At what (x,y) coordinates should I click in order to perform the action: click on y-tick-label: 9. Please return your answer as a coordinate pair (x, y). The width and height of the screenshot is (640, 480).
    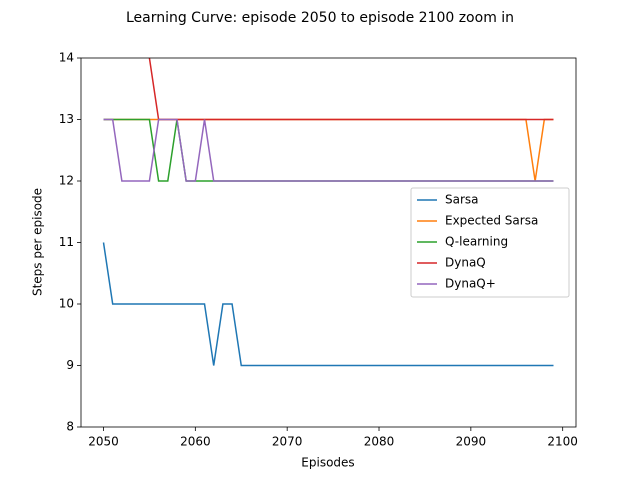
    Looking at the image, I should click on (70, 365).